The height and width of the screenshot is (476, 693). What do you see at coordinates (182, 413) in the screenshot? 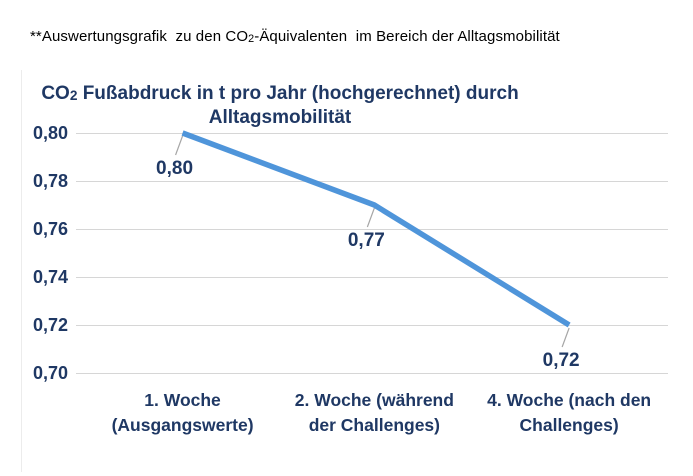
I see `x-category-label: 1. Woche (Ausgangswerte)` at bounding box center [182, 413].